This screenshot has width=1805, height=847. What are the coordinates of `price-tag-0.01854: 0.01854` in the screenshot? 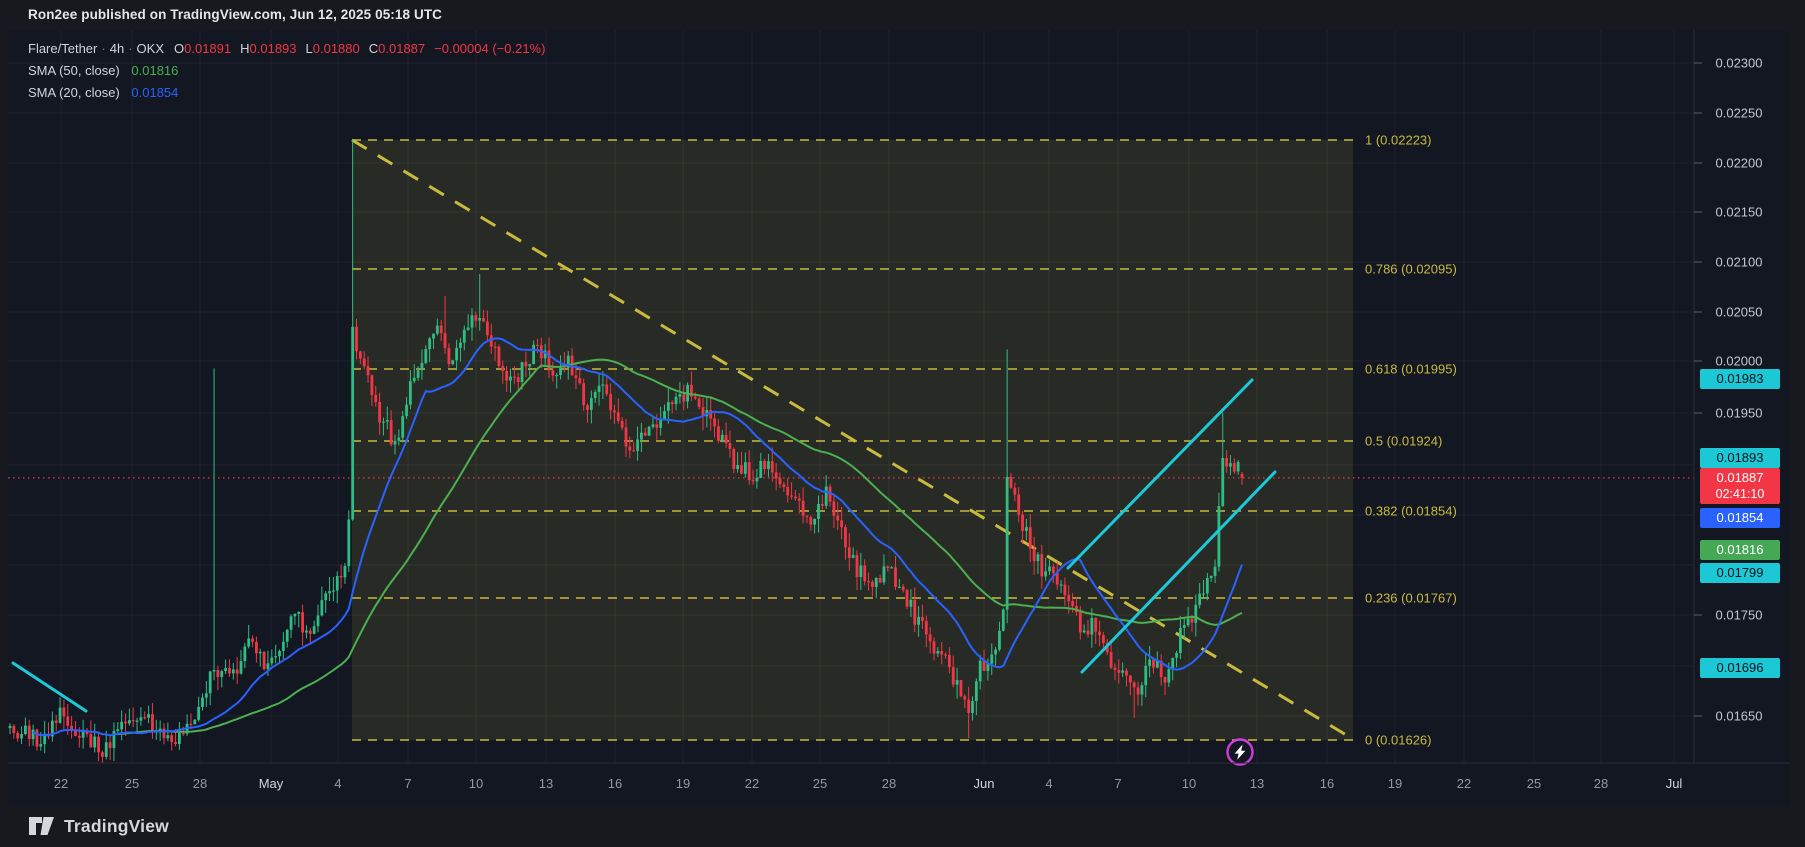 It's located at (1740, 518).